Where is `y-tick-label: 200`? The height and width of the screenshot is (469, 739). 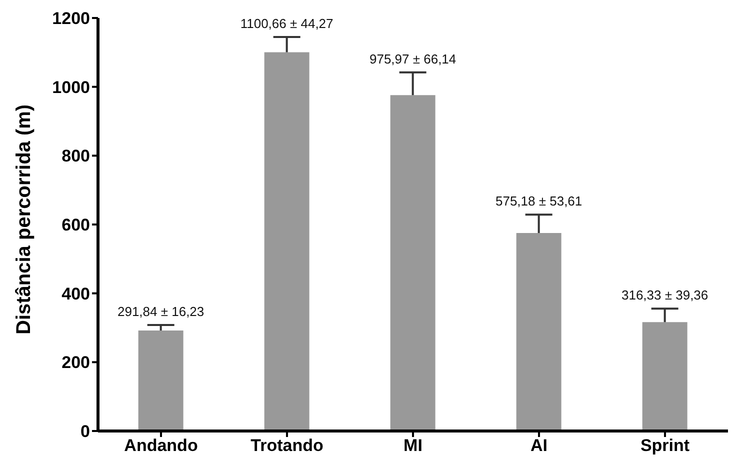
y-tick-label: 200 is located at coordinates (76, 362).